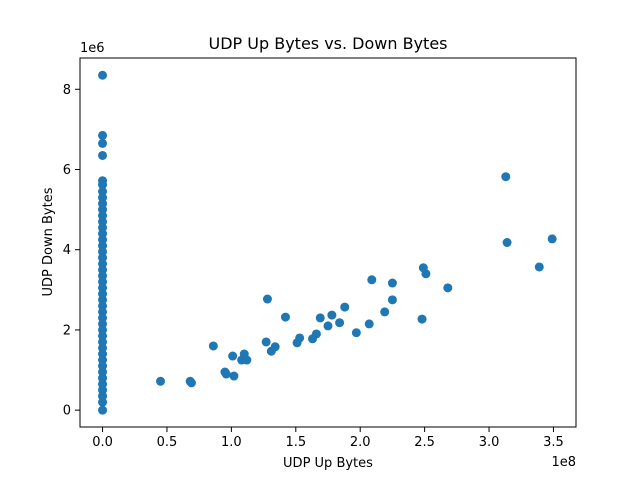 The height and width of the screenshot is (480, 640). Describe the element at coordinates (167, 442) in the screenshot. I see `x-tick-label: 0.5` at that location.